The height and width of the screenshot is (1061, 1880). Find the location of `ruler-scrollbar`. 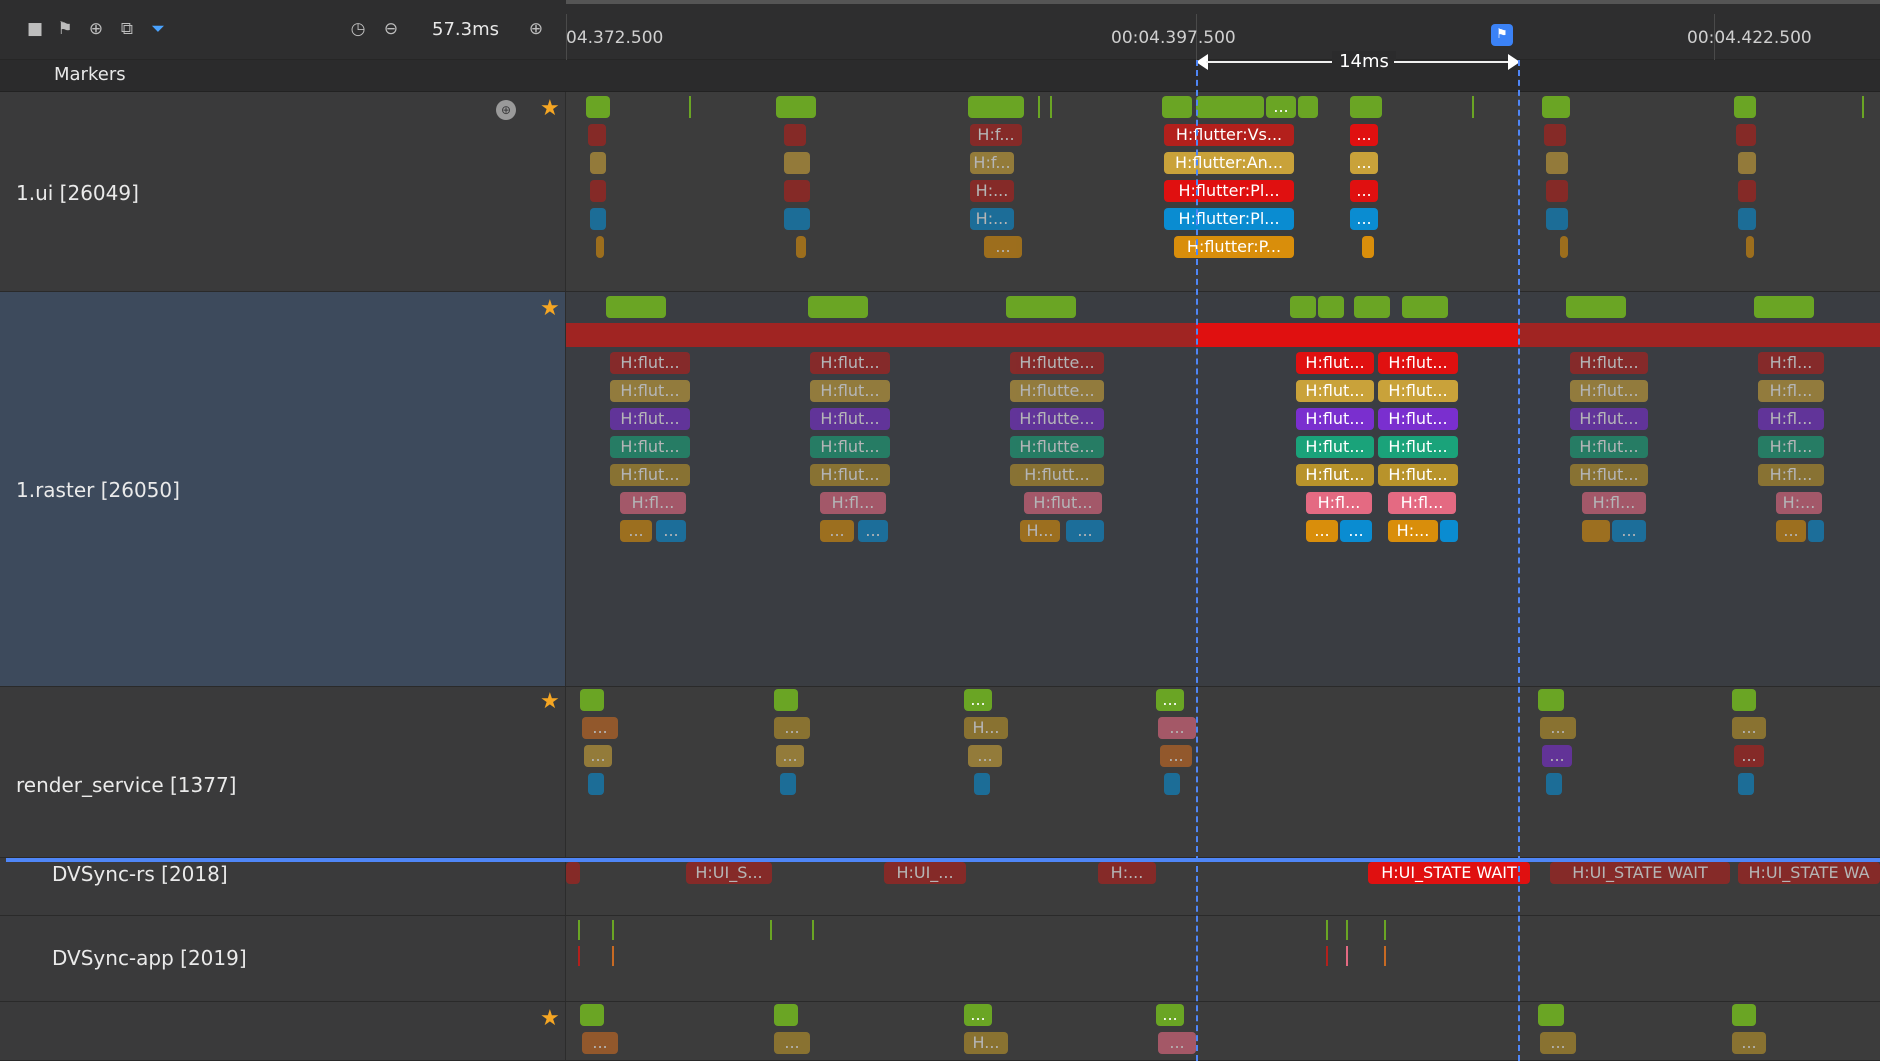

ruler-scrollbar is located at coordinates (1223, 2).